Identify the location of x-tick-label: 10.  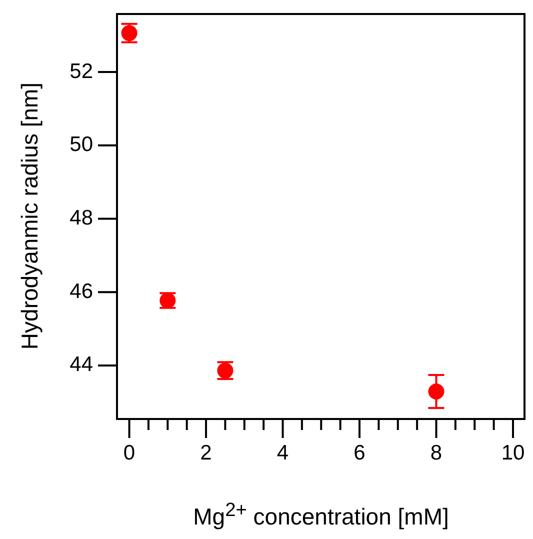
(513, 452).